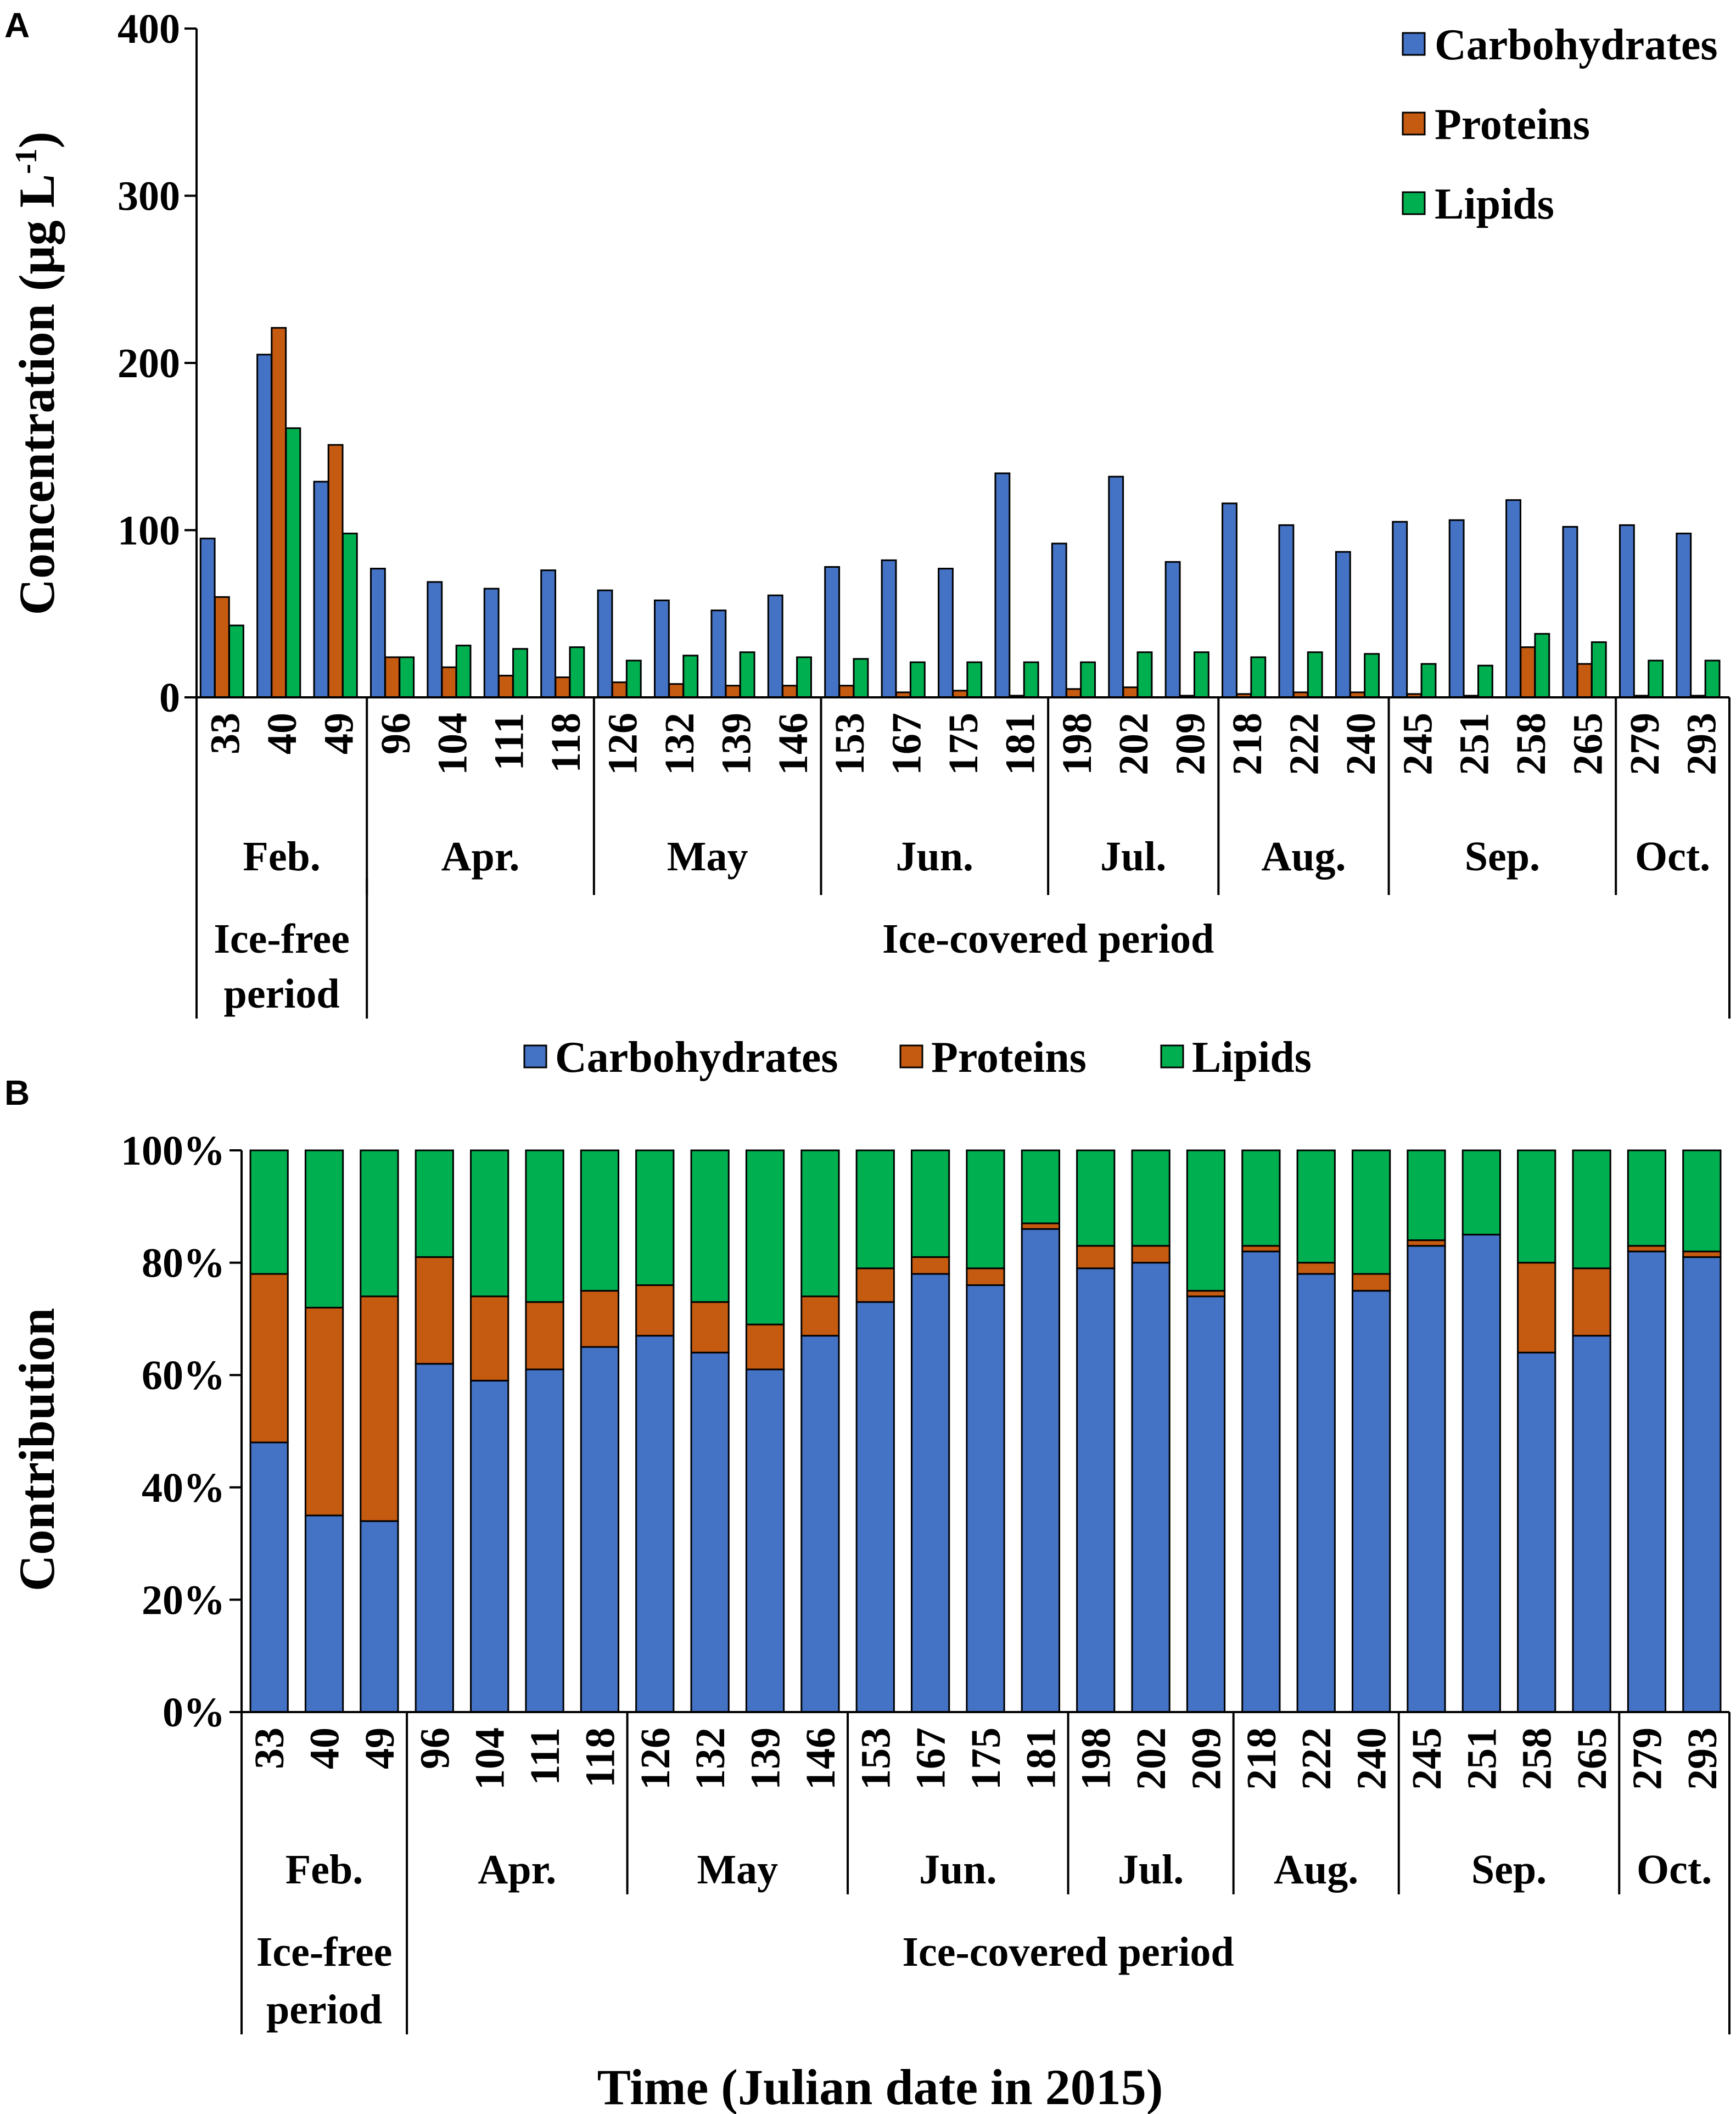 This screenshot has width=1736, height=2114. I want to click on day-label-104: 104, so click(490, 1758).